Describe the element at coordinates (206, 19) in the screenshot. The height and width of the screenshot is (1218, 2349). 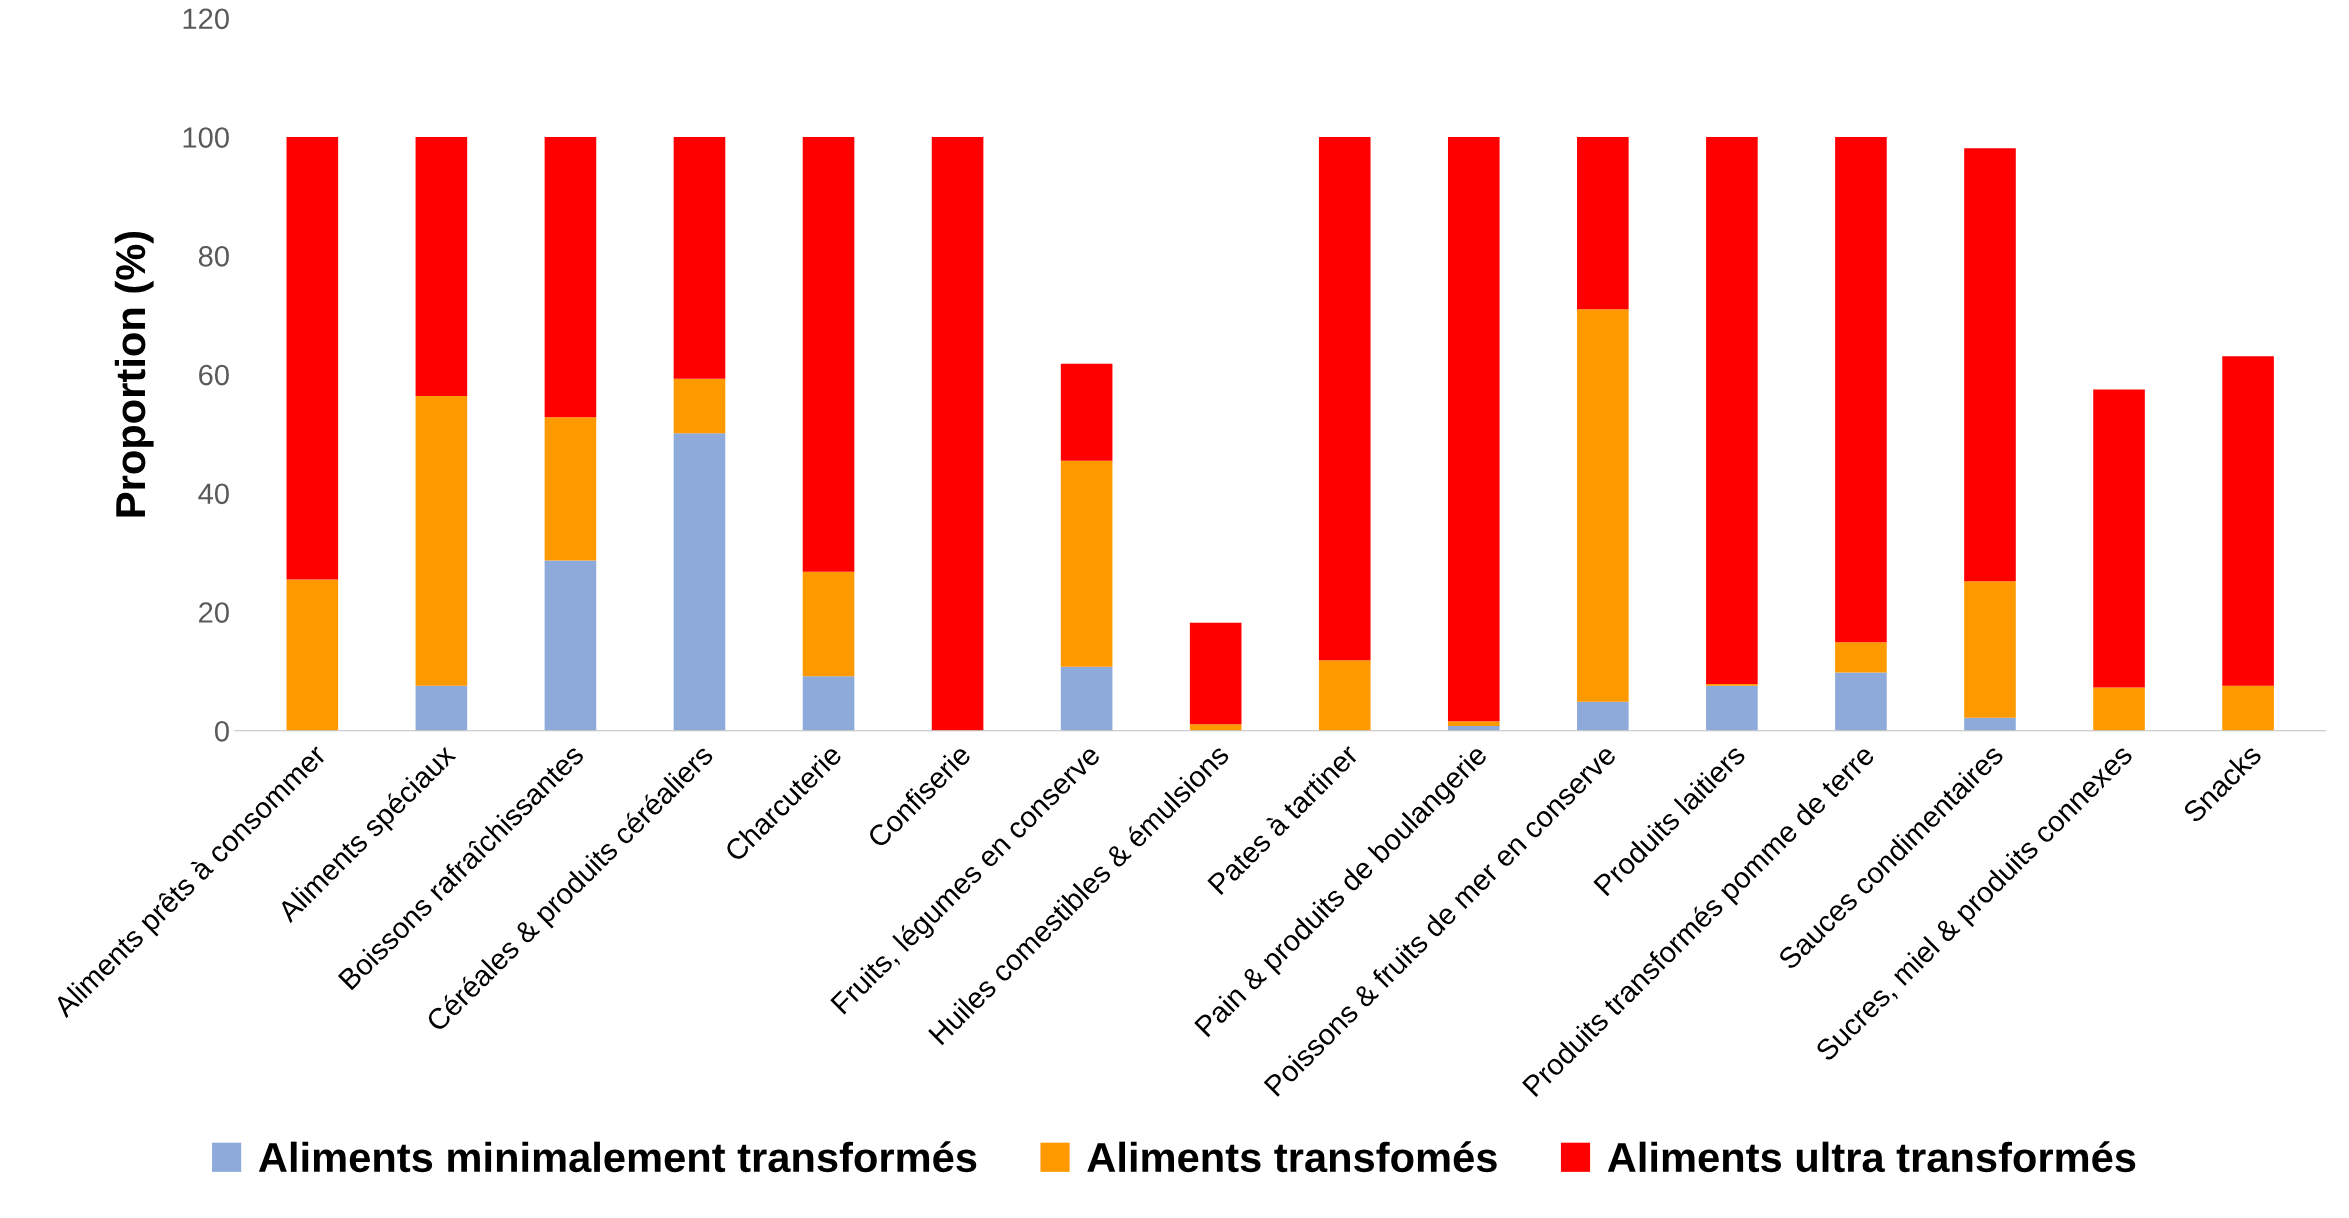
I see `y-tick-label: 120` at that location.